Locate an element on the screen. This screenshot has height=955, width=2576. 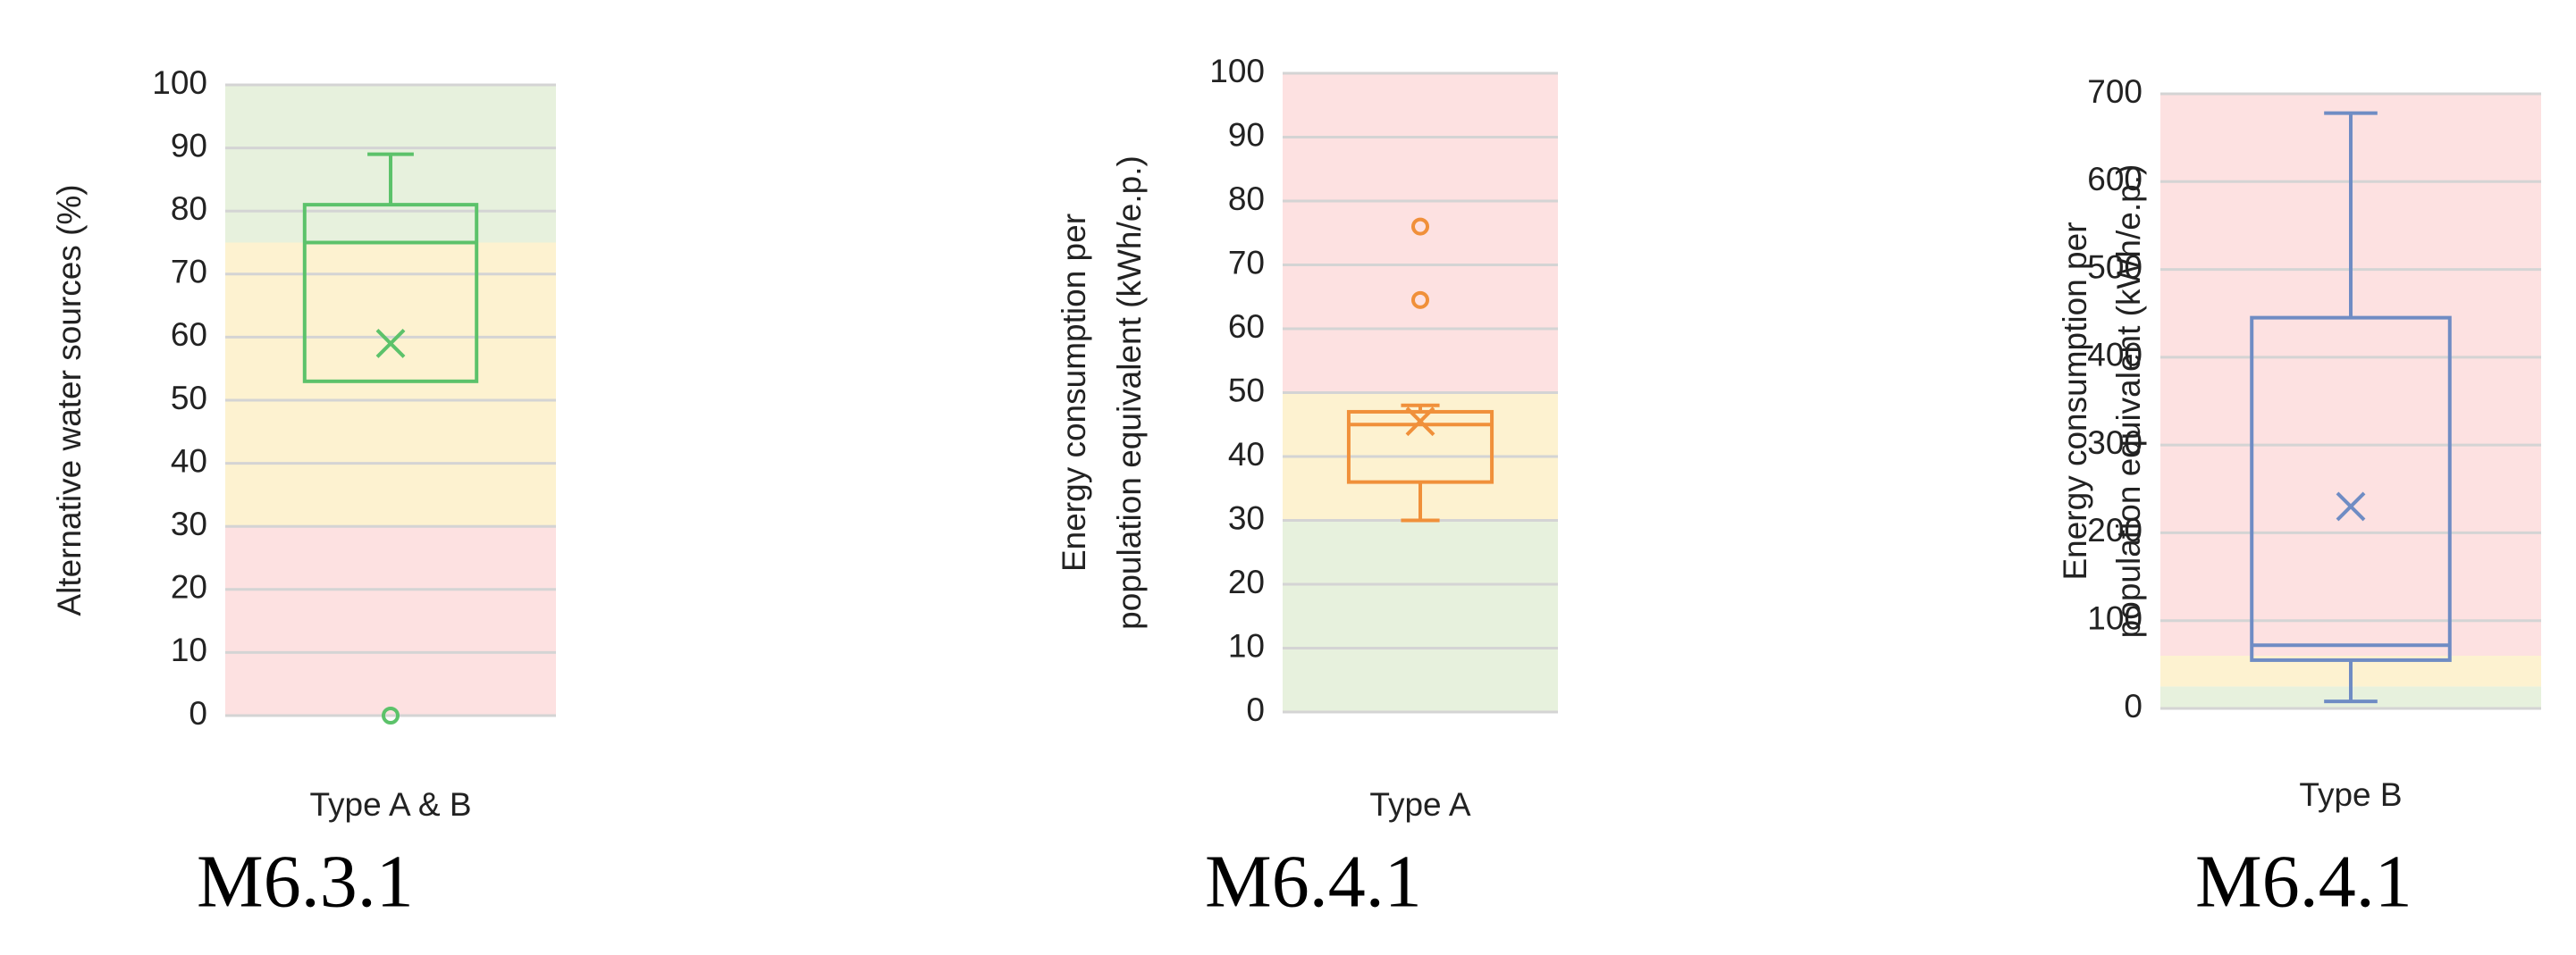
y-tick-label: 400 is located at coordinates (2114, 355).